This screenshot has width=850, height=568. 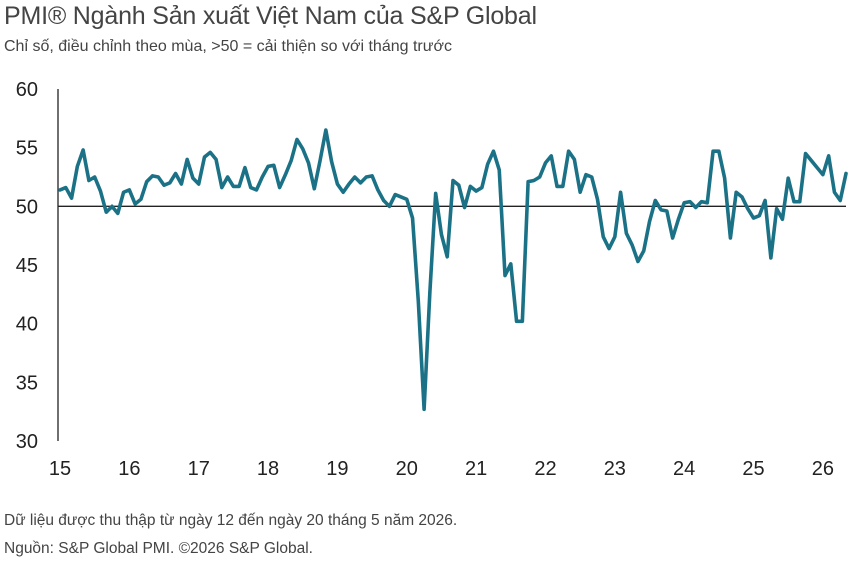 What do you see at coordinates (684, 469) in the screenshot?
I see `x-tick-label: 24` at bounding box center [684, 469].